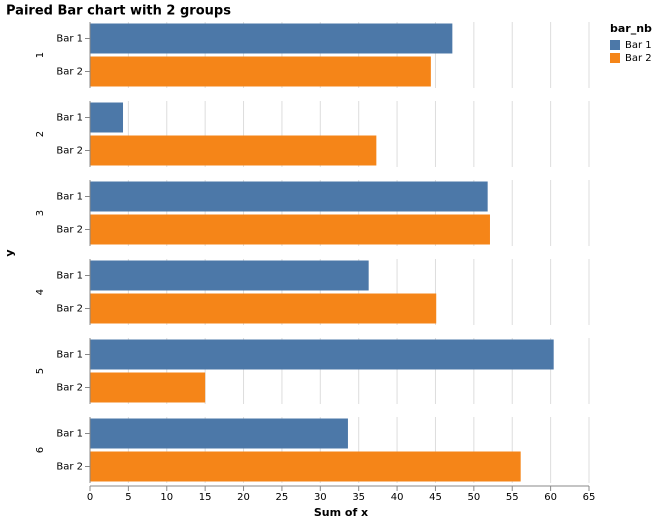 This screenshot has width=656, height=527. What do you see at coordinates (358, 497) in the screenshot?
I see `x-tick-label: 35` at bounding box center [358, 497].